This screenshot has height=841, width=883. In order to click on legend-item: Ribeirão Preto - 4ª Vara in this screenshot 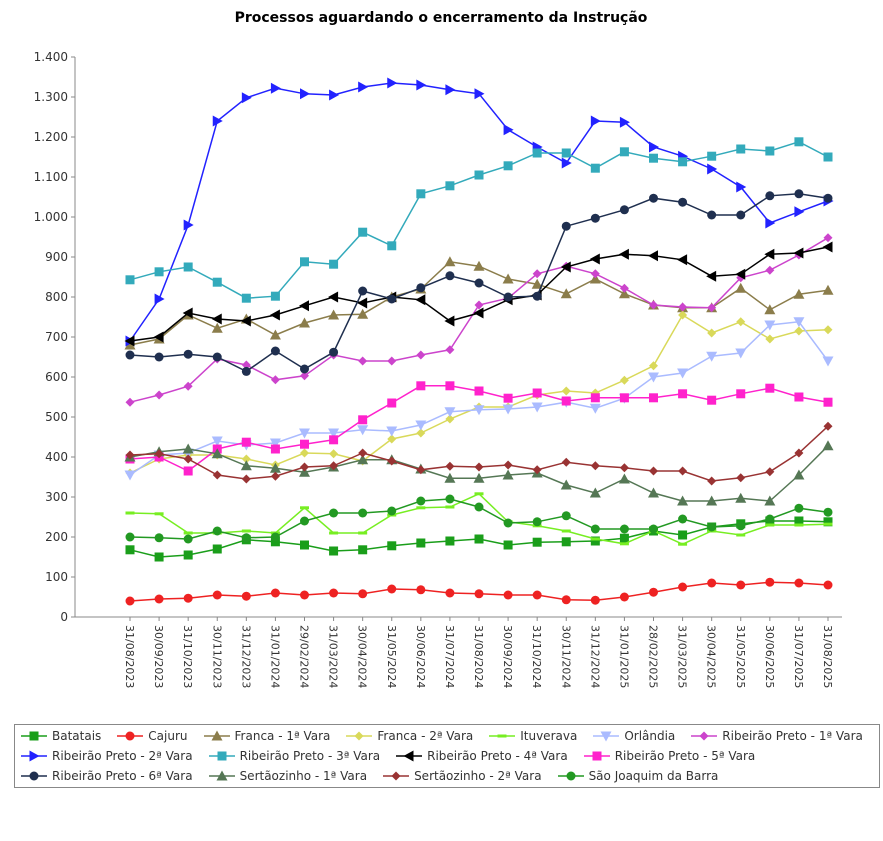, I will do `click(482, 756)`.